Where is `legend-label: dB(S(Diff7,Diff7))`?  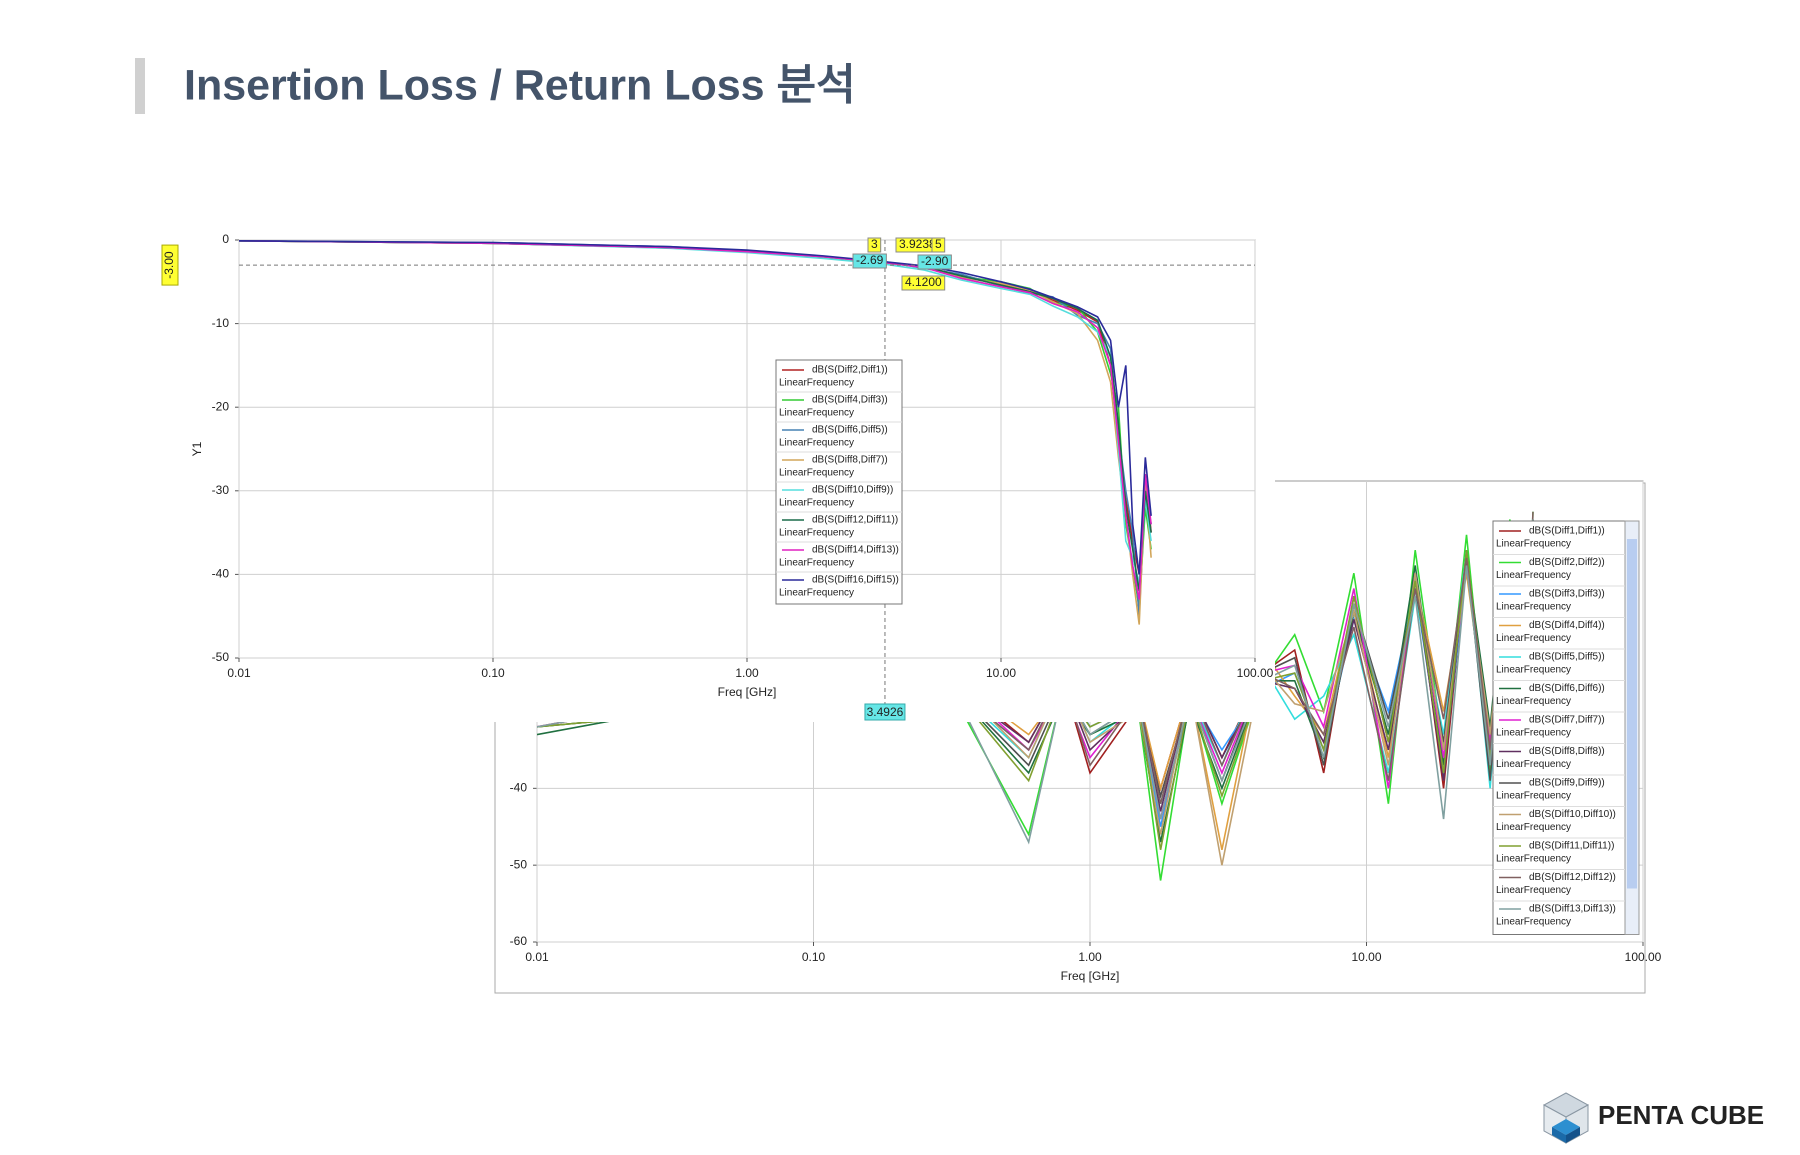
legend-label: dB(S(Diff7,Diff7)) is located at coordinates (1567, 720).